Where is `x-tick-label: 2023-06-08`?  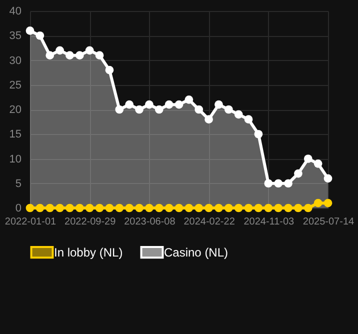
x-tick-label: 2023-06-08 is located at coordinates (150, 222).